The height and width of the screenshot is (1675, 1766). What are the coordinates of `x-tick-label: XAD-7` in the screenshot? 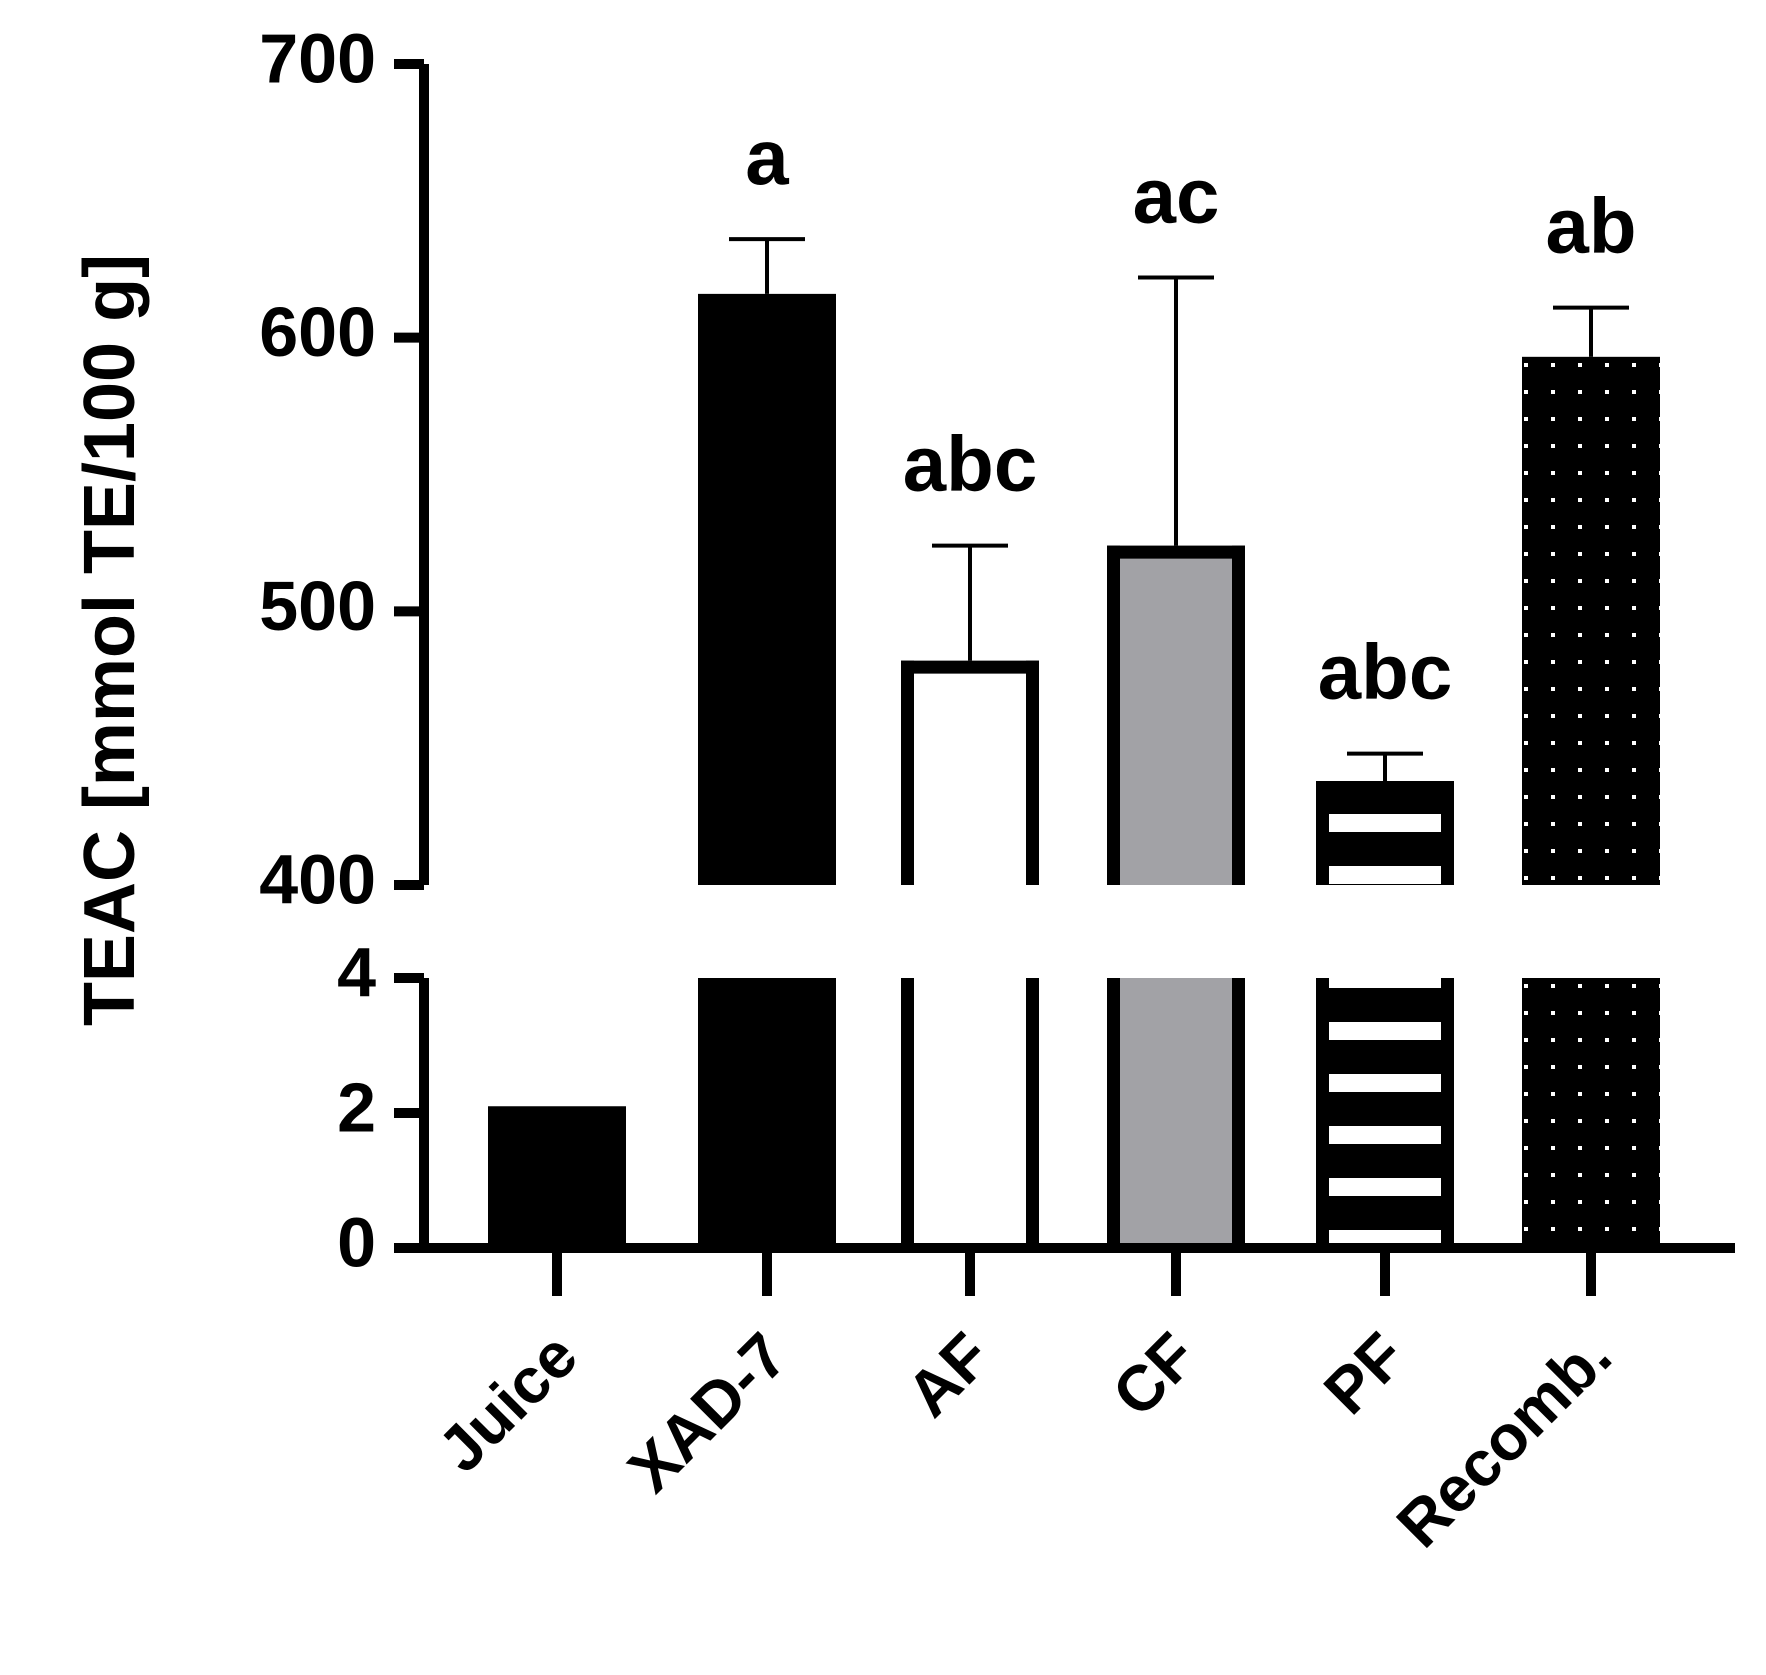 It's located at (707, 1412).